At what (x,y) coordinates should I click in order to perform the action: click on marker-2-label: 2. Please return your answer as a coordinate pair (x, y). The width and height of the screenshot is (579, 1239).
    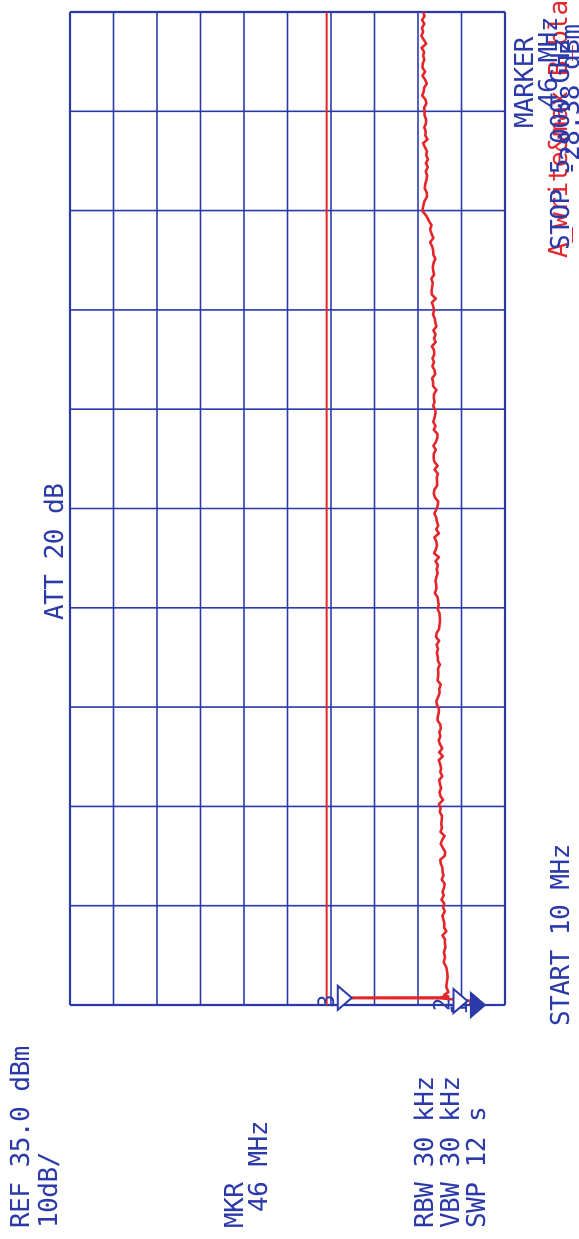
    Looking at the image, I should click on (443, 1004).